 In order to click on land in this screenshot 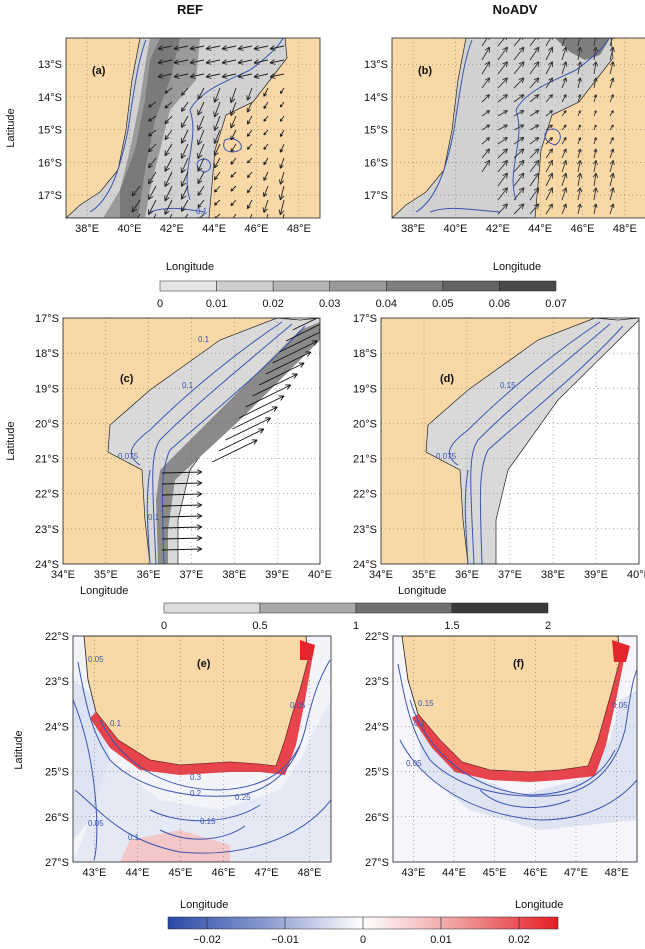, I will do `click(191, 441)`.